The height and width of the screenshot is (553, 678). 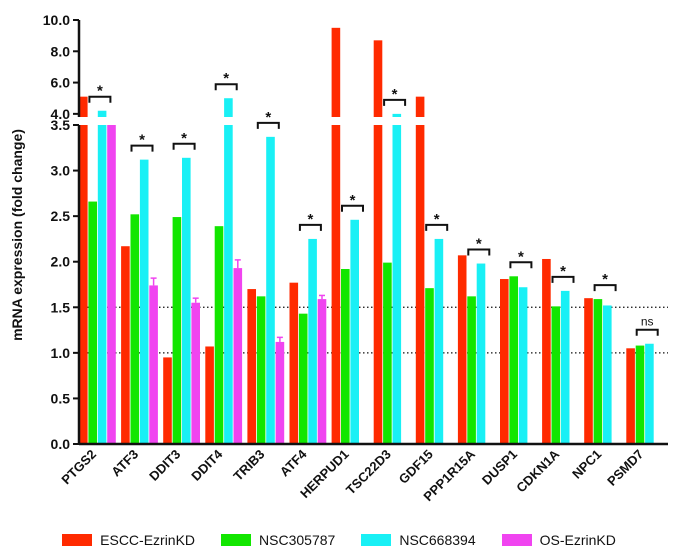 What do you see at coordinates (297, 540) in the screenshot?
I see `legend-label: NSC305787` at bounding box center [297, 540].